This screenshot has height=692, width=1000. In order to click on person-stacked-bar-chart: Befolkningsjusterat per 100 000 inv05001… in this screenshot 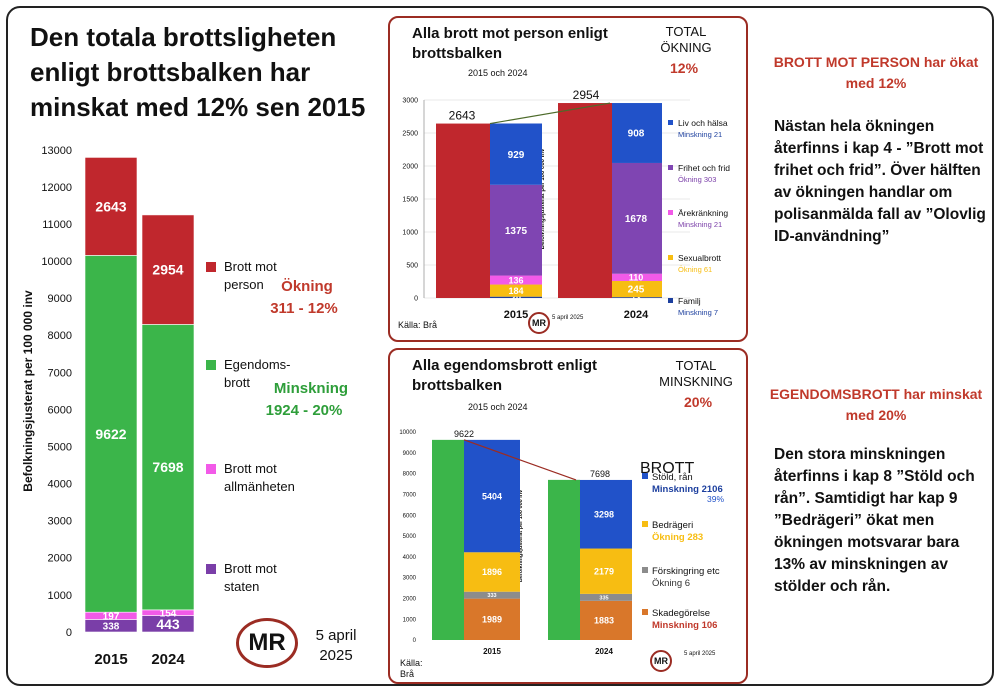, I will do `click(566, 204)`.